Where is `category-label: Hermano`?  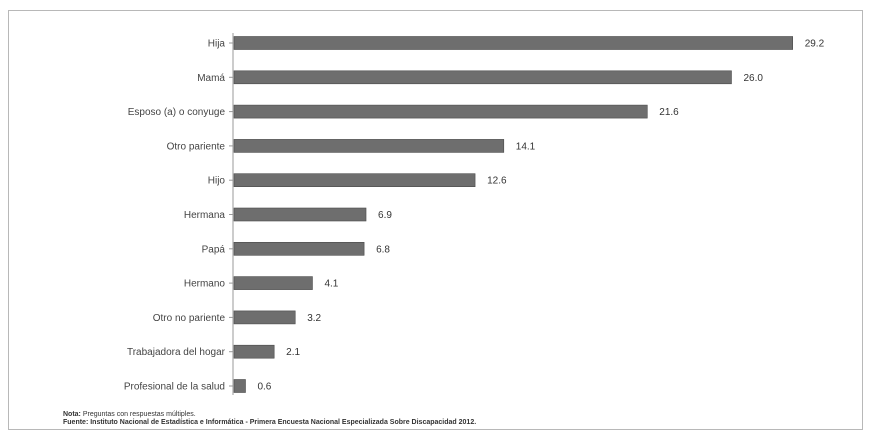 category-label: Hermano is located at coordinates (205, 284).